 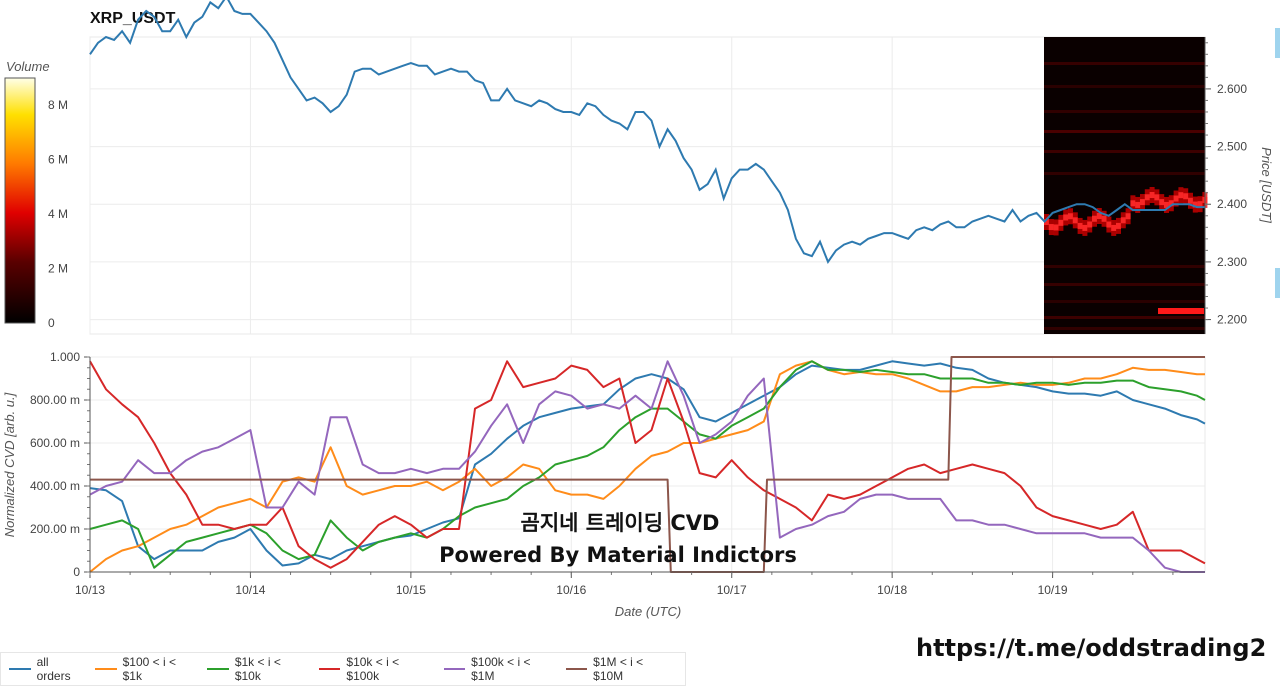 I want to click on cvd-ytick-4: 200.00 m, so click(x=55, y=529).